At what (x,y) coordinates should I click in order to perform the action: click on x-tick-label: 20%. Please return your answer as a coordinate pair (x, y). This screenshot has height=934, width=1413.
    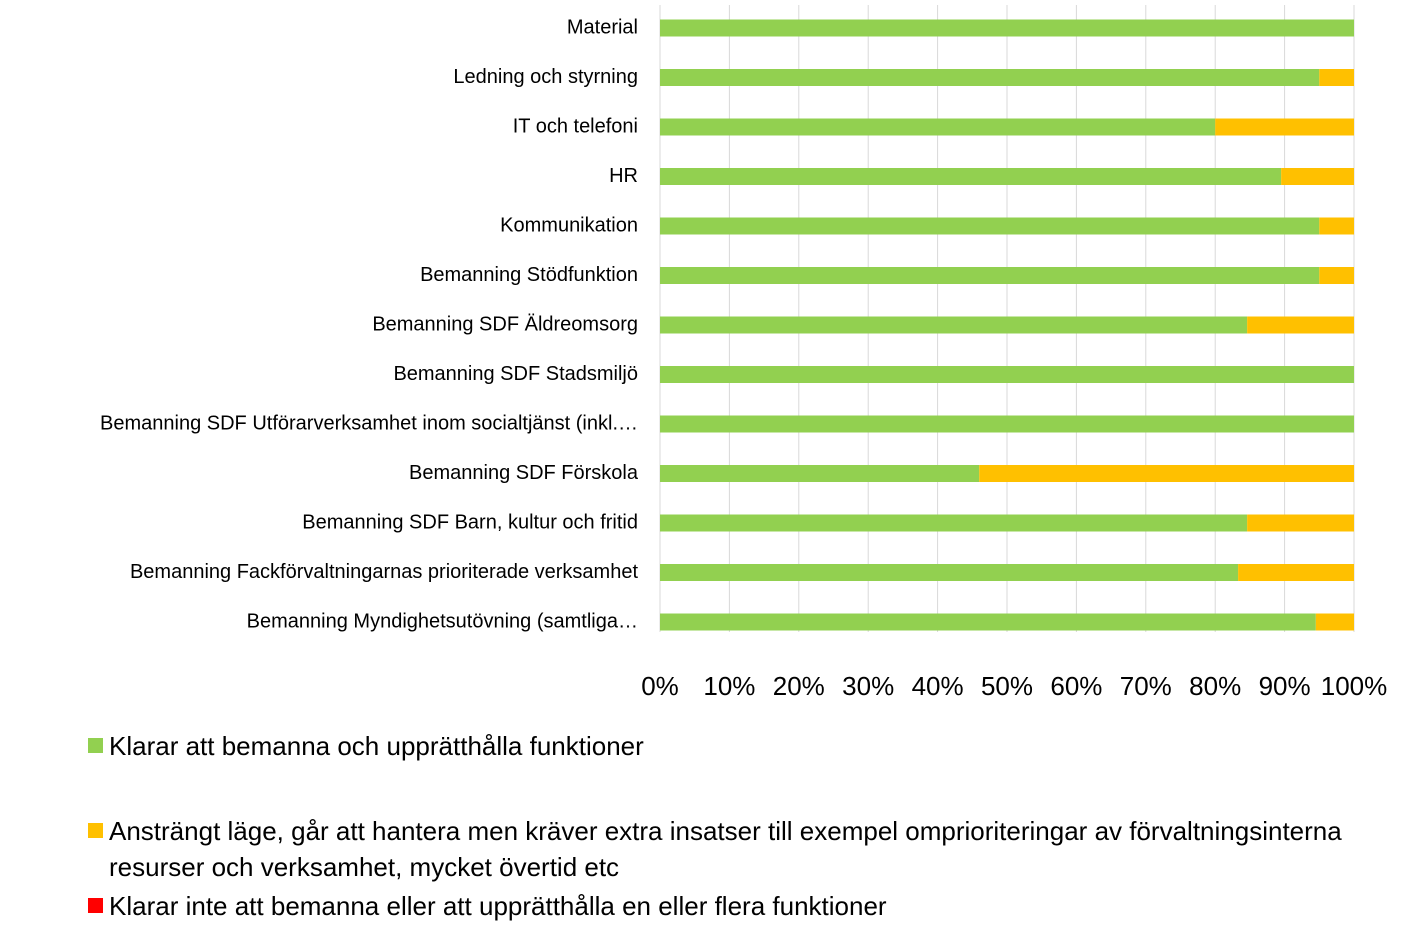
    Looking at the image, I should click on (799, 686).